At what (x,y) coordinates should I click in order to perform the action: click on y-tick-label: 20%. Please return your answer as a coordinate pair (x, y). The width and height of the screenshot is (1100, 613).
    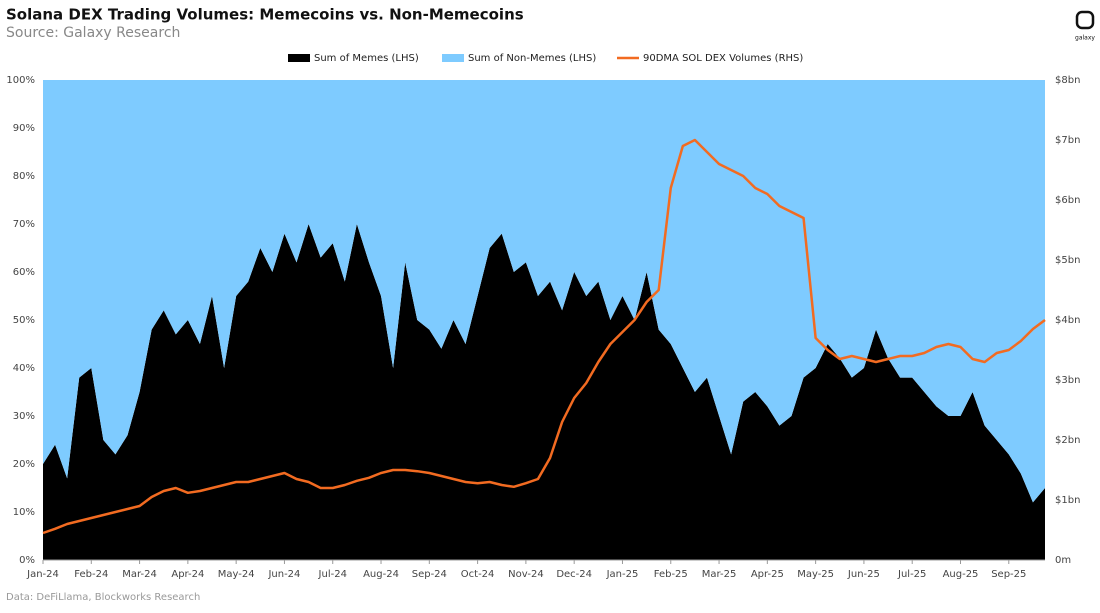
    Looking at the image, I should click on (24, 464).